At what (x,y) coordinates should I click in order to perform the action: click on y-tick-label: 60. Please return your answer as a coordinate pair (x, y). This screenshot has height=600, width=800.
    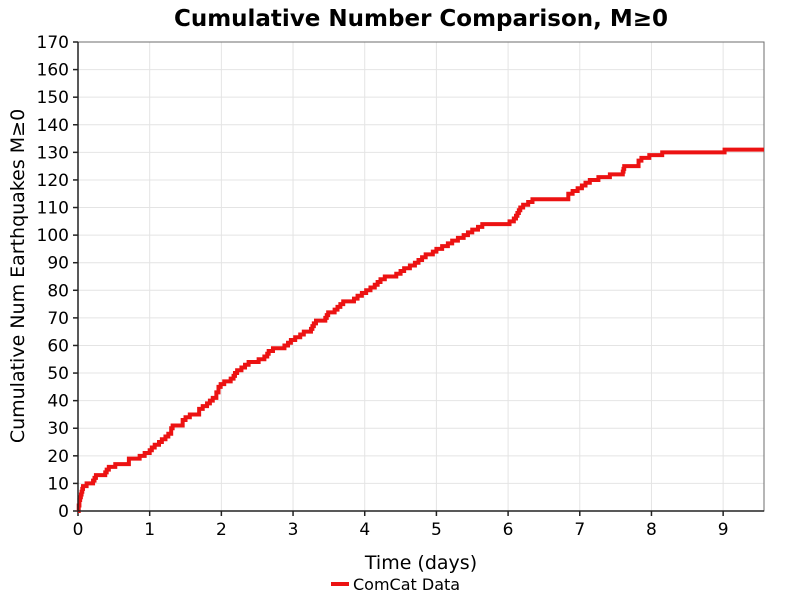
    Looking at the image, I should click on (58, 346).